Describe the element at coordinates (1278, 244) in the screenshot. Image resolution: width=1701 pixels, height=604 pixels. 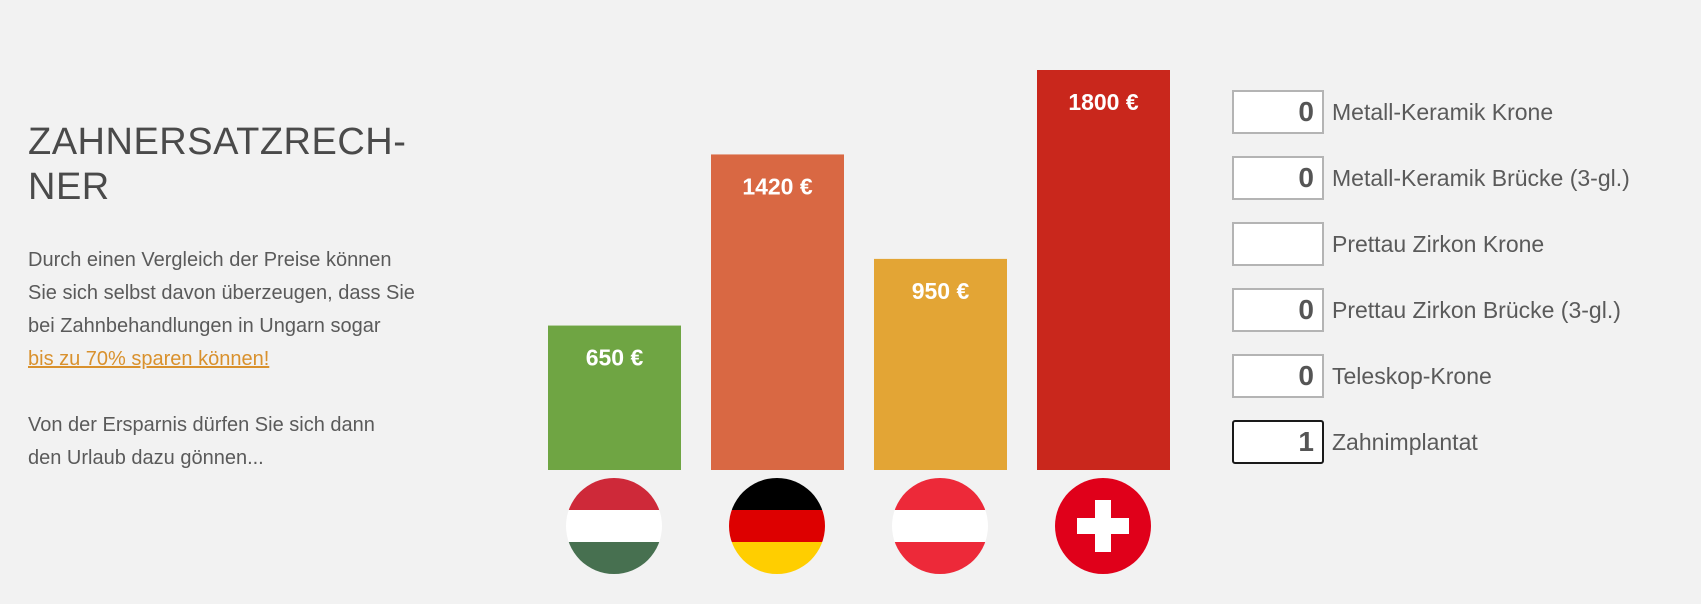
I see `prettau-zirkon-krone-input` at that location.